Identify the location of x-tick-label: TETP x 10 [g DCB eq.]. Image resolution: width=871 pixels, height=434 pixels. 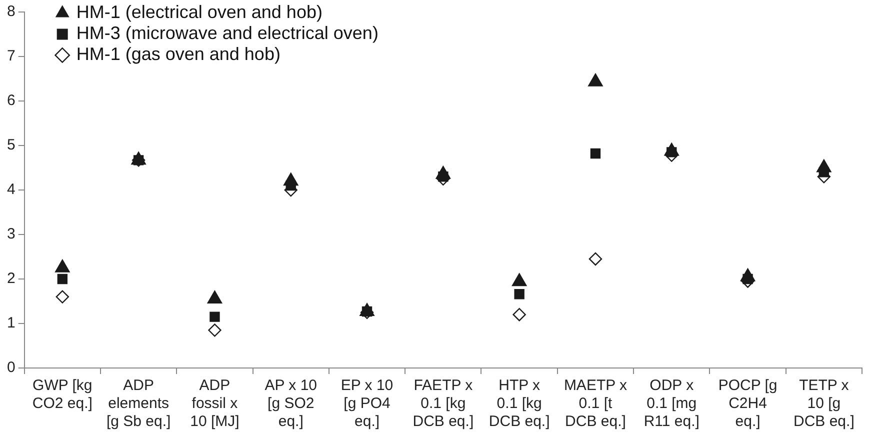
(823, 403).